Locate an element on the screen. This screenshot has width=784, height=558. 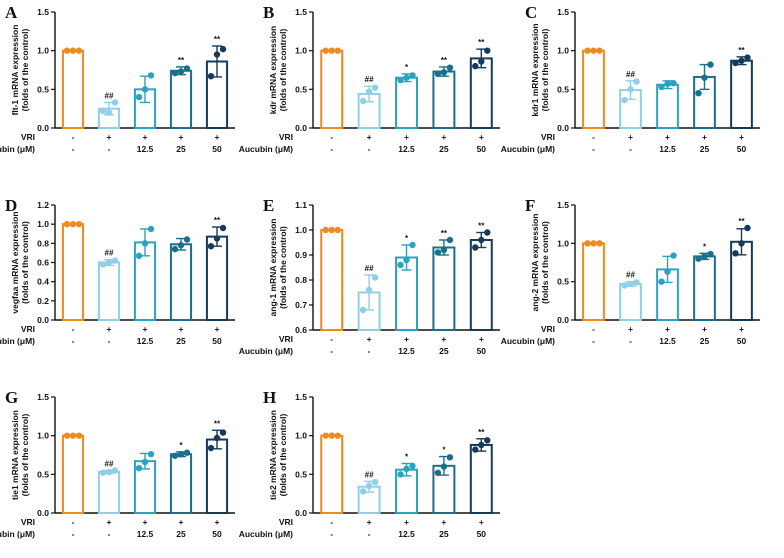
panel-f-aucubin-cell: 50 is located at coordinates (742, 341).